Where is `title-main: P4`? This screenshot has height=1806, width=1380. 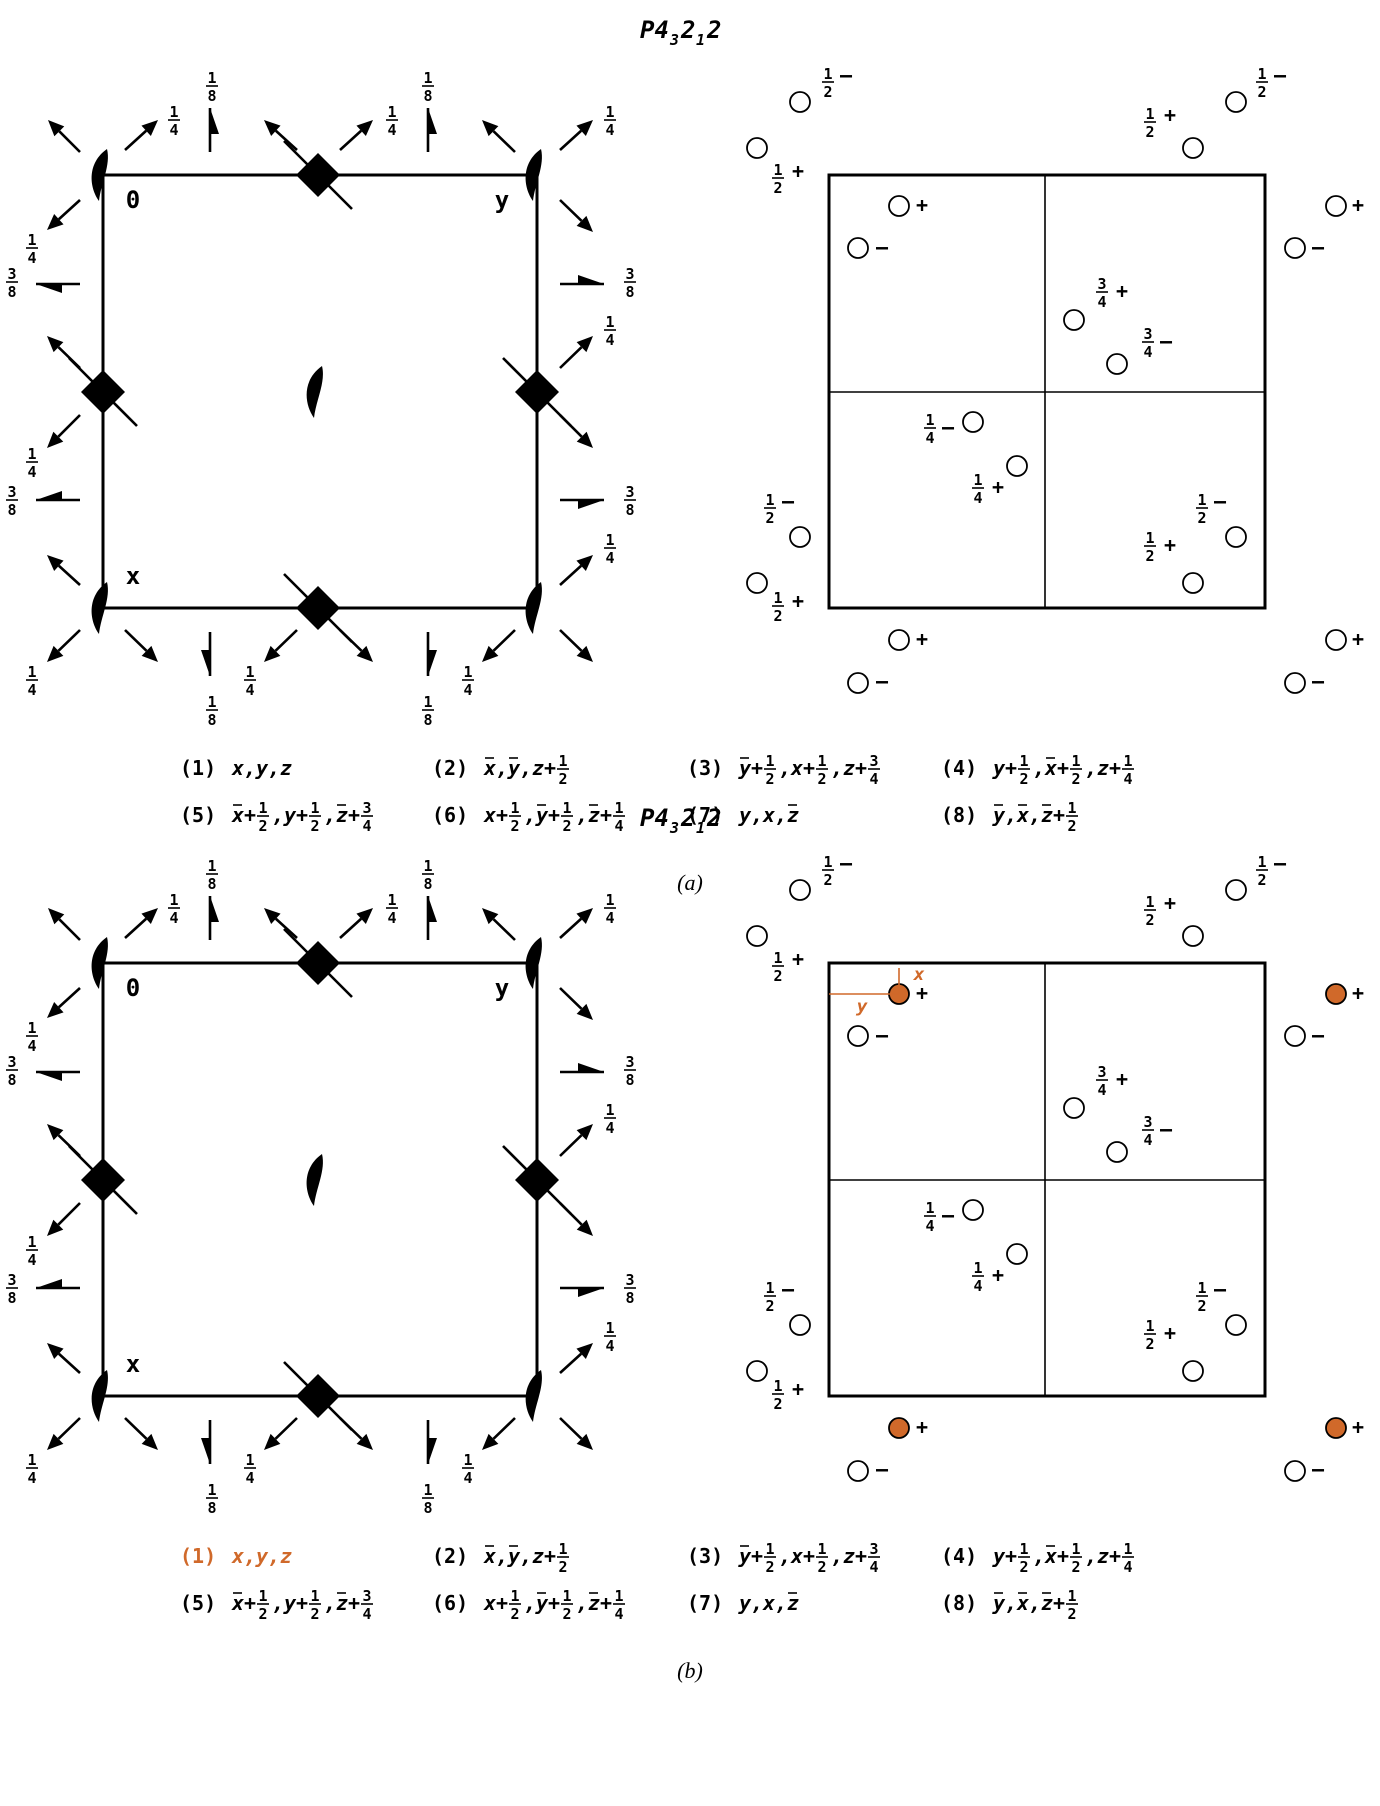 title-main: P4 is located at coordinates (654, 30).